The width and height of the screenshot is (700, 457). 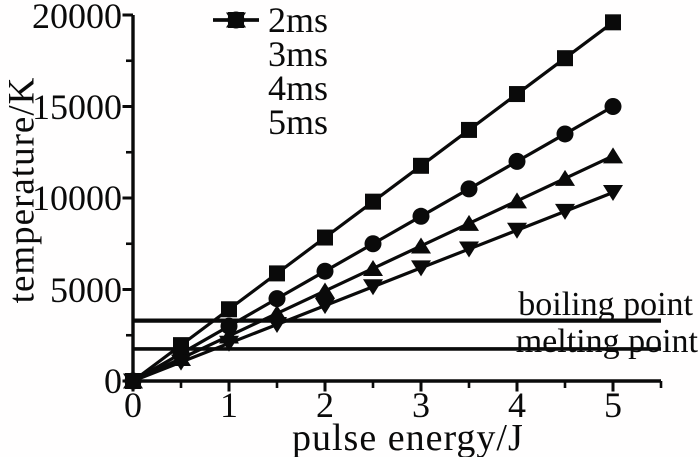 What do you see at coordinates (86, 289) in the screenshot?
I see `y-tick-label-5000: 5000` at bounding box center [86, 289].